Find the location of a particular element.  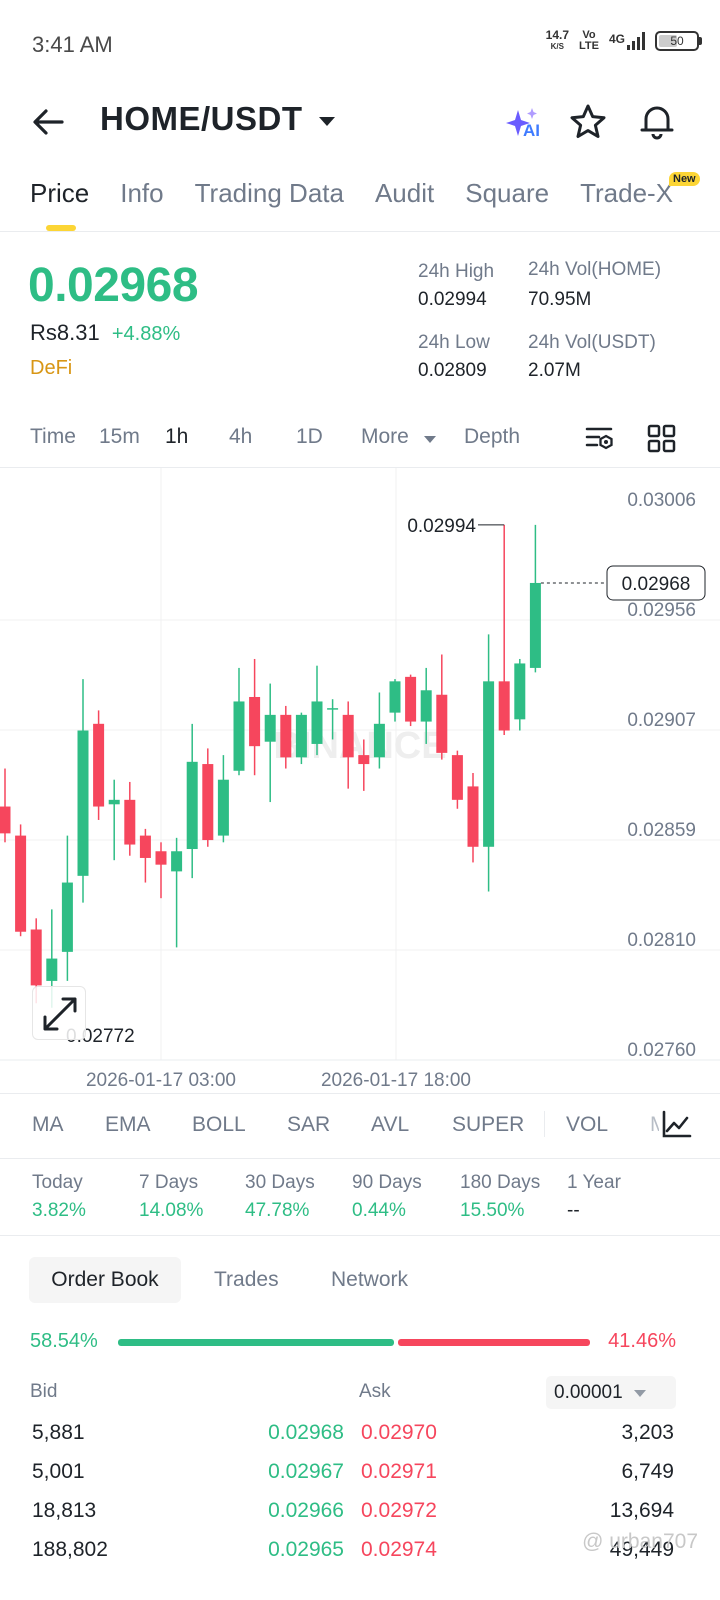

status-time: 3:41 AM is located at coordinates (72, 44).